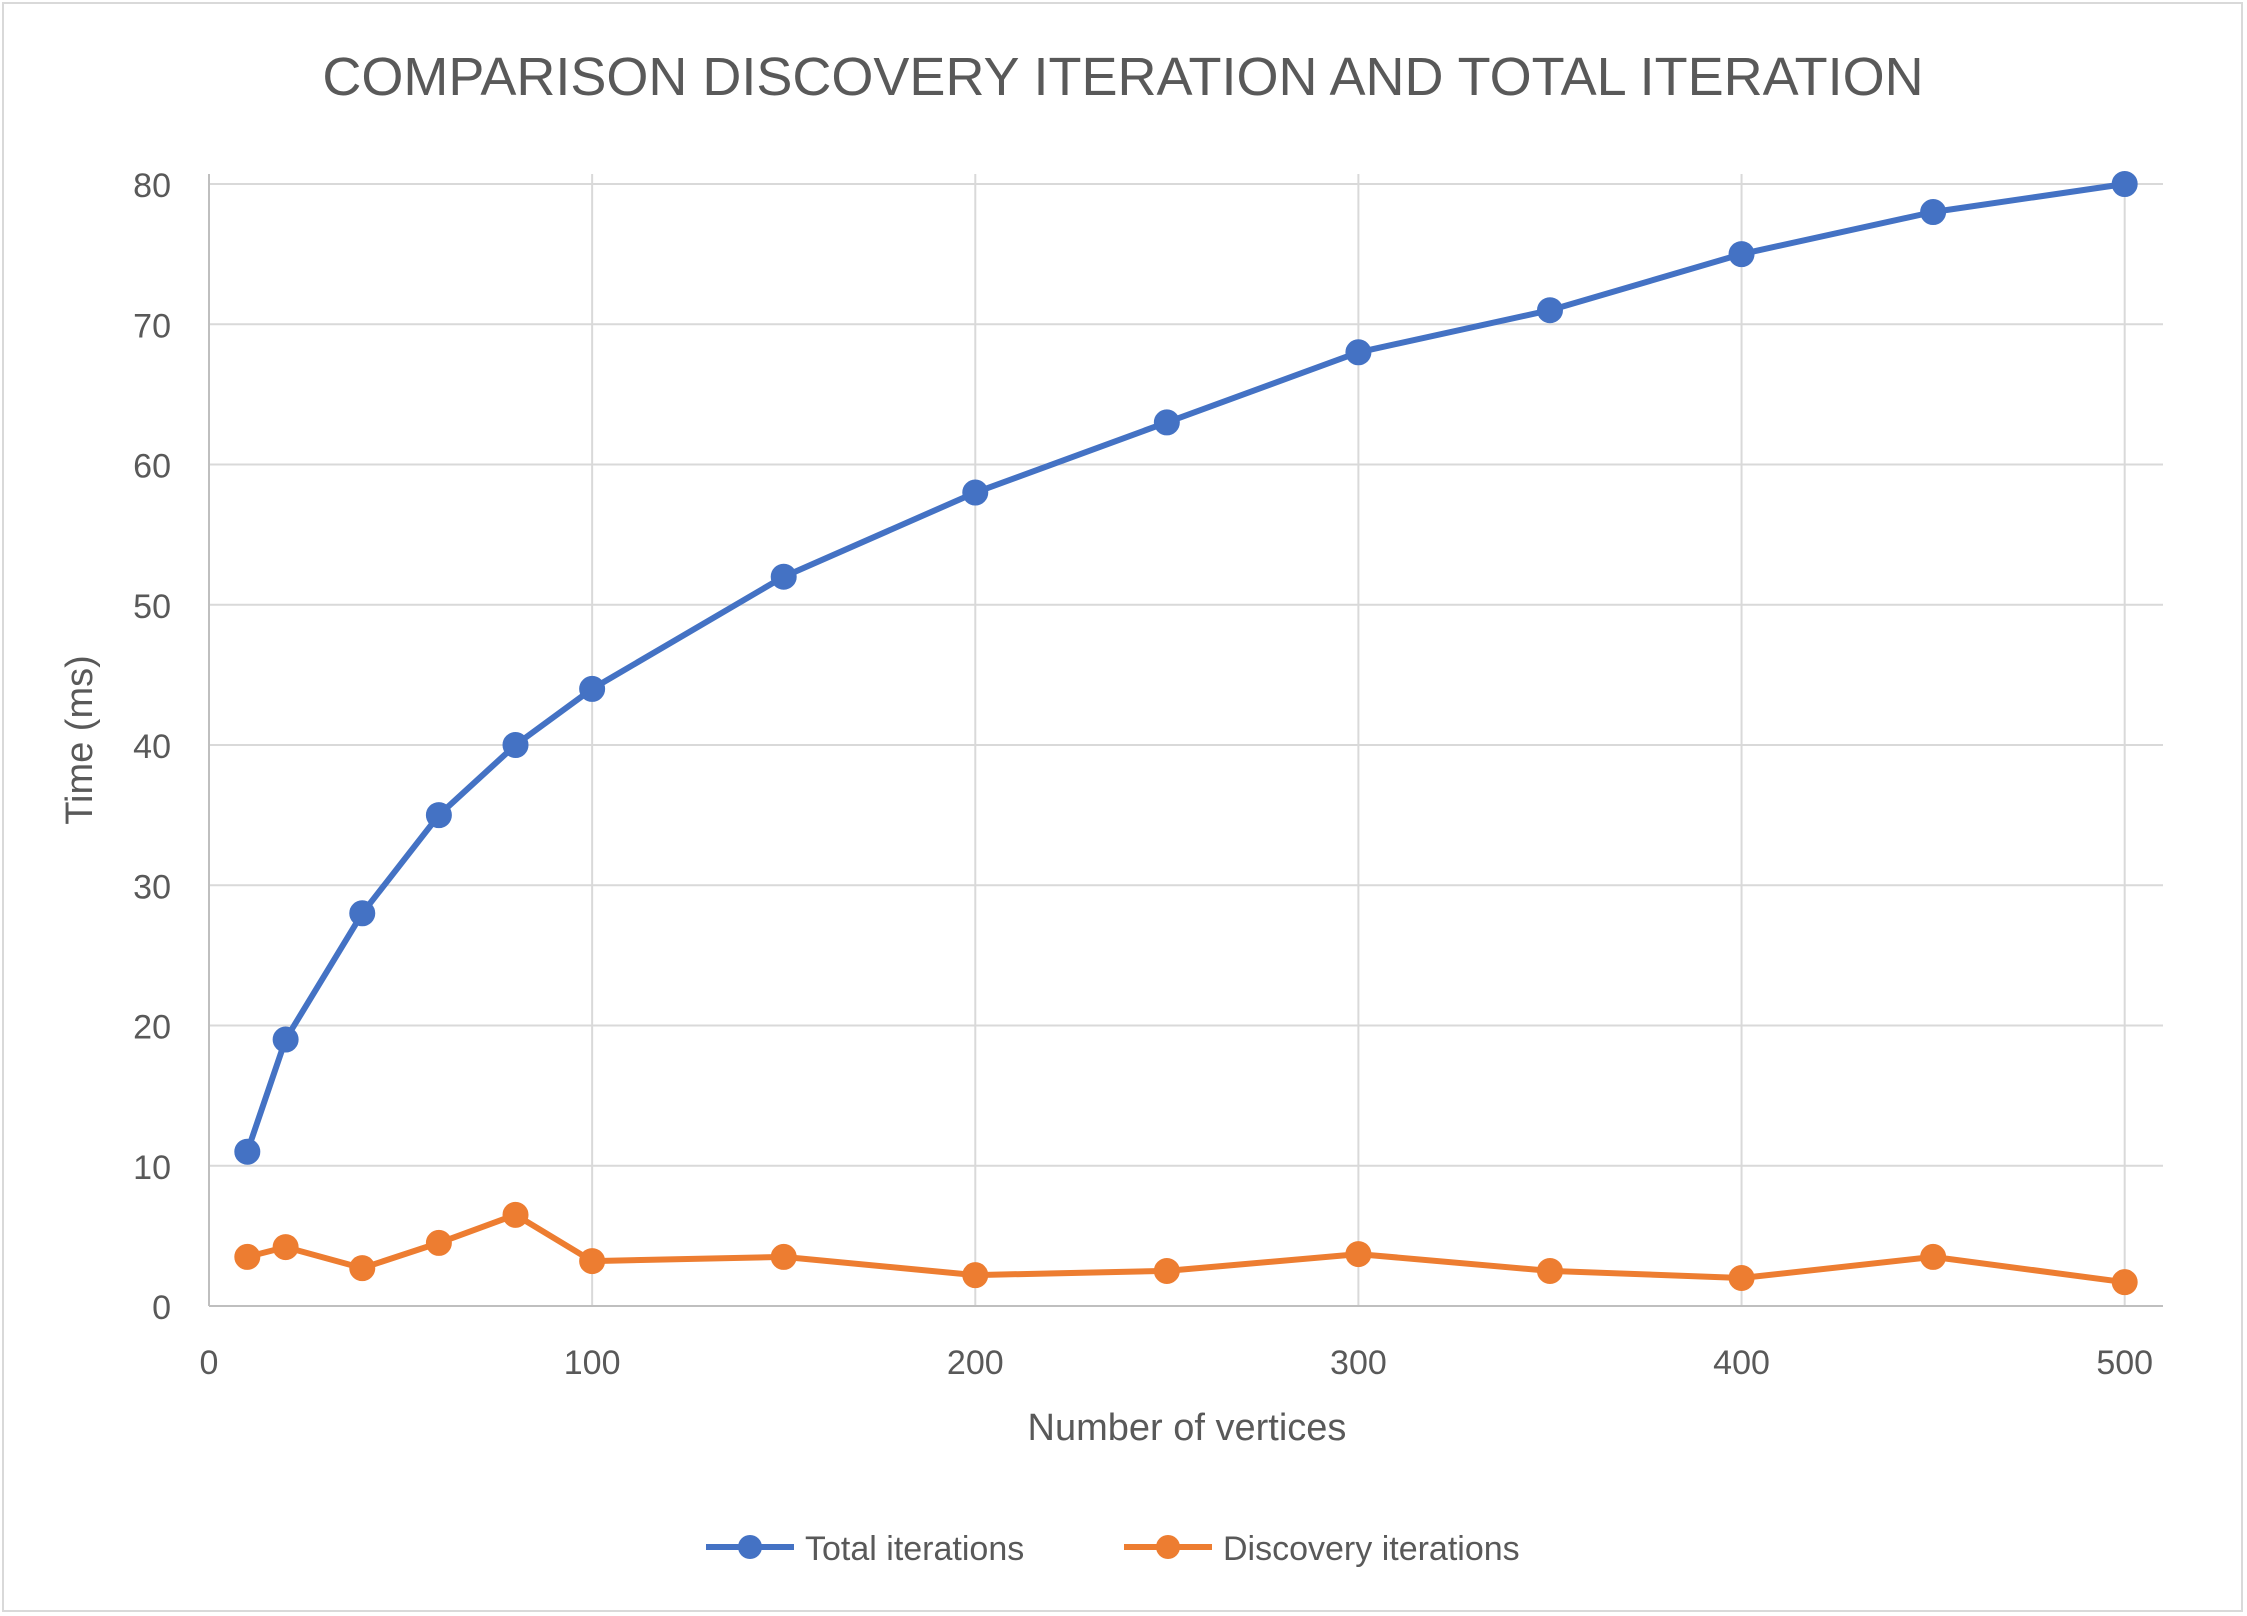 Image resolution: width=2247 pixels, height=1616 pixels. What do you see at coordinates (152, 1028) in the screenshot?
I see `y-tick-label: 20` at bounding box center [152, 1028].